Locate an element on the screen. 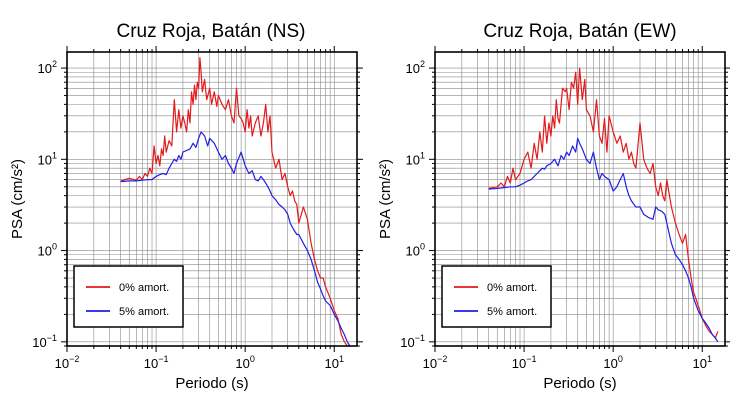  chart-title: Cruz Roja, Batán (EW) is located at coordinates (579, 31).